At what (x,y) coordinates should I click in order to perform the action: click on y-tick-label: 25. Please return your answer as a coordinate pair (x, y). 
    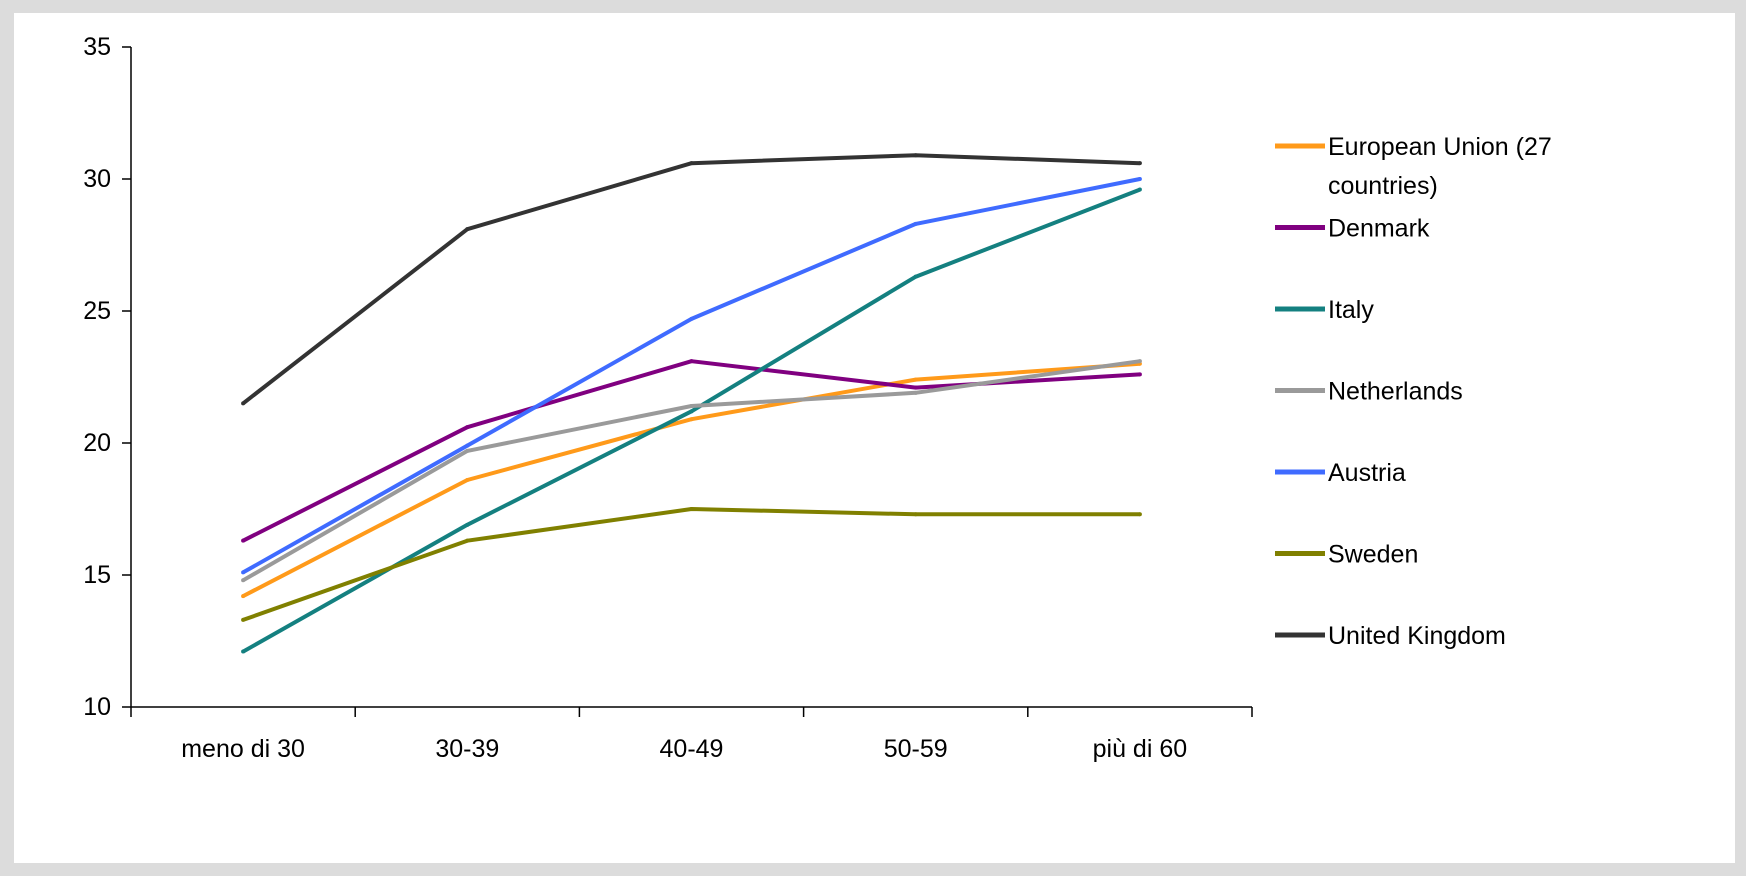
    Looking at the image, I should click on (97, 311).